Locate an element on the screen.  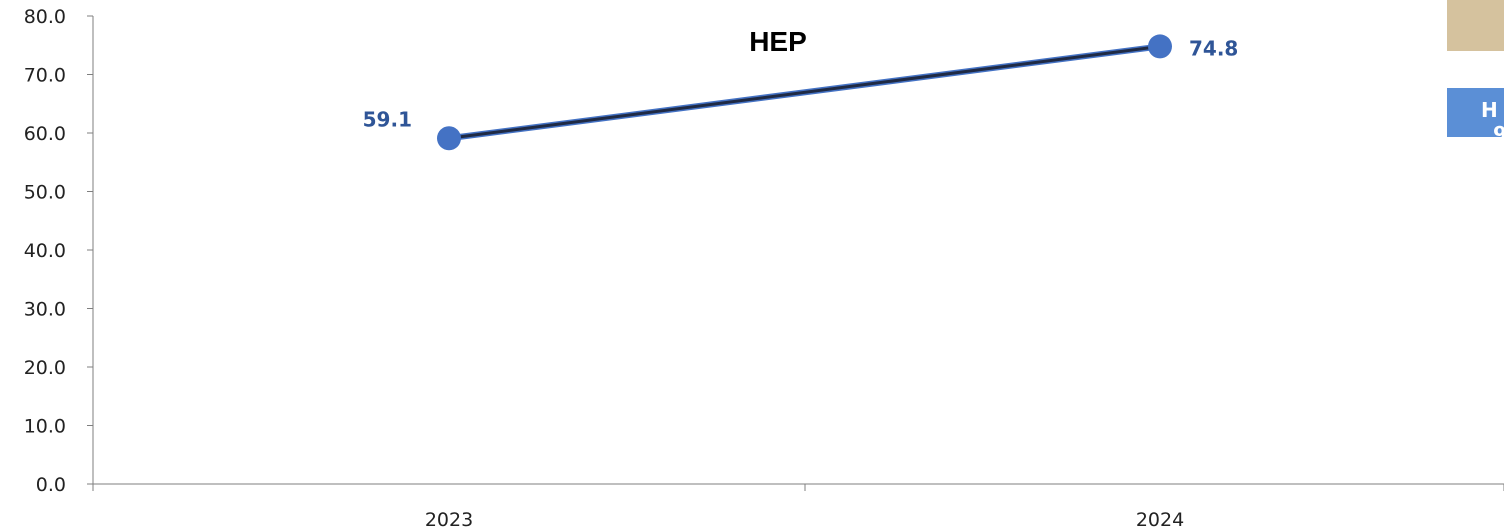
data-labels: 59.1 74.8 is located at coordinates (801, 83).